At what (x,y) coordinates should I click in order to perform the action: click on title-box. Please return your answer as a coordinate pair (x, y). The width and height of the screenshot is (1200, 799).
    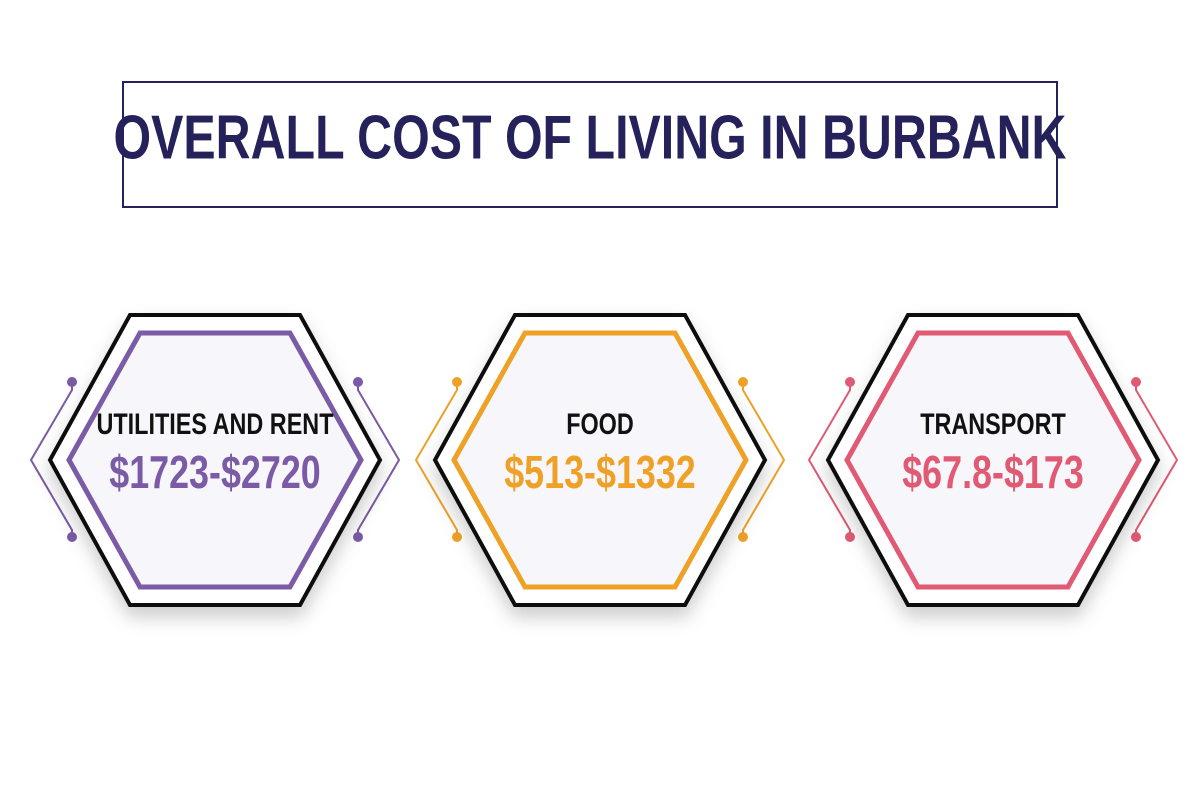
    Looking at the image, I should click on (590, 144).